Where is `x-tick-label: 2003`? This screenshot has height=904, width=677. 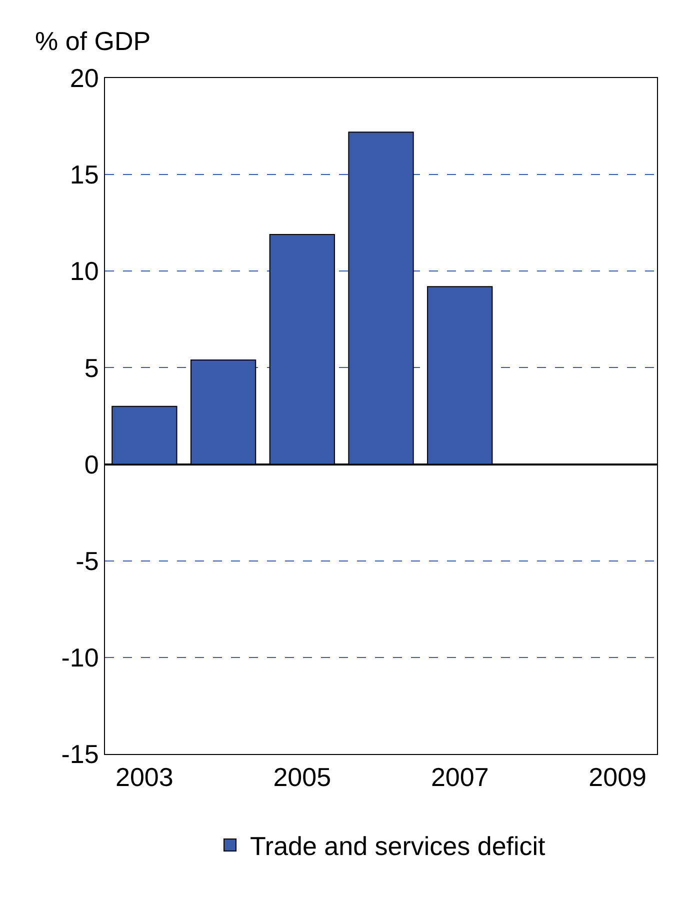
x-tick-label: 2003 is located at coordinates (145, 777).